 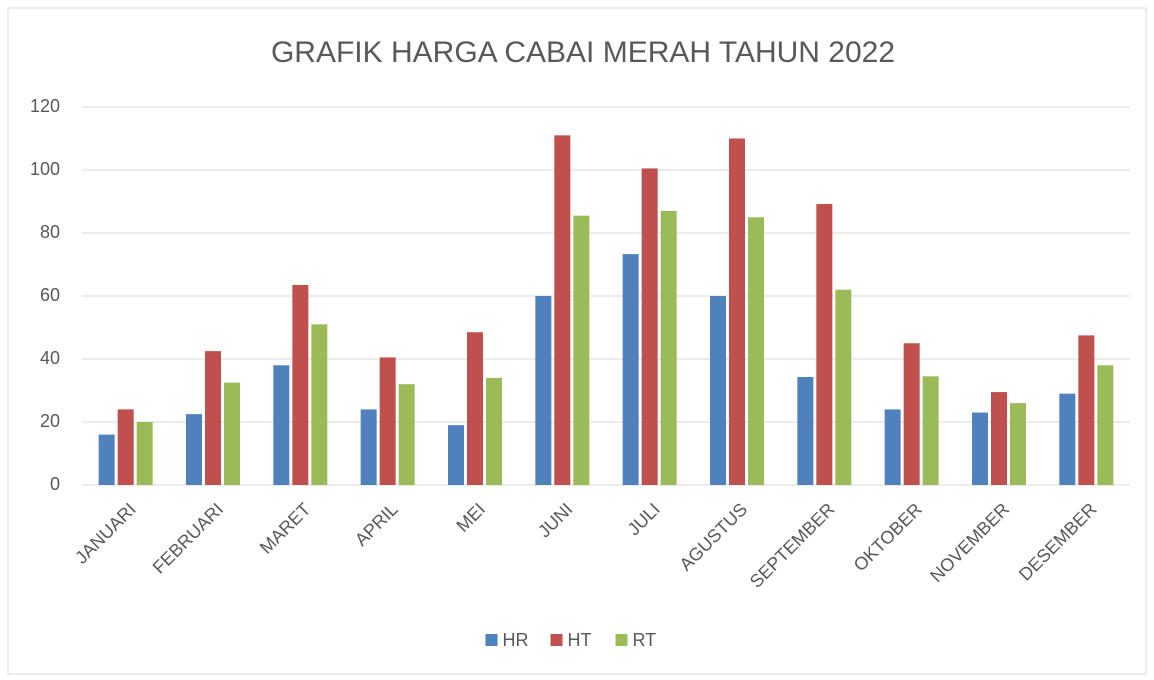 I want to click on chart-title: GRAFIK HARGA CABAI MERAH TAHUN 2022, so click(x=583, y=52).